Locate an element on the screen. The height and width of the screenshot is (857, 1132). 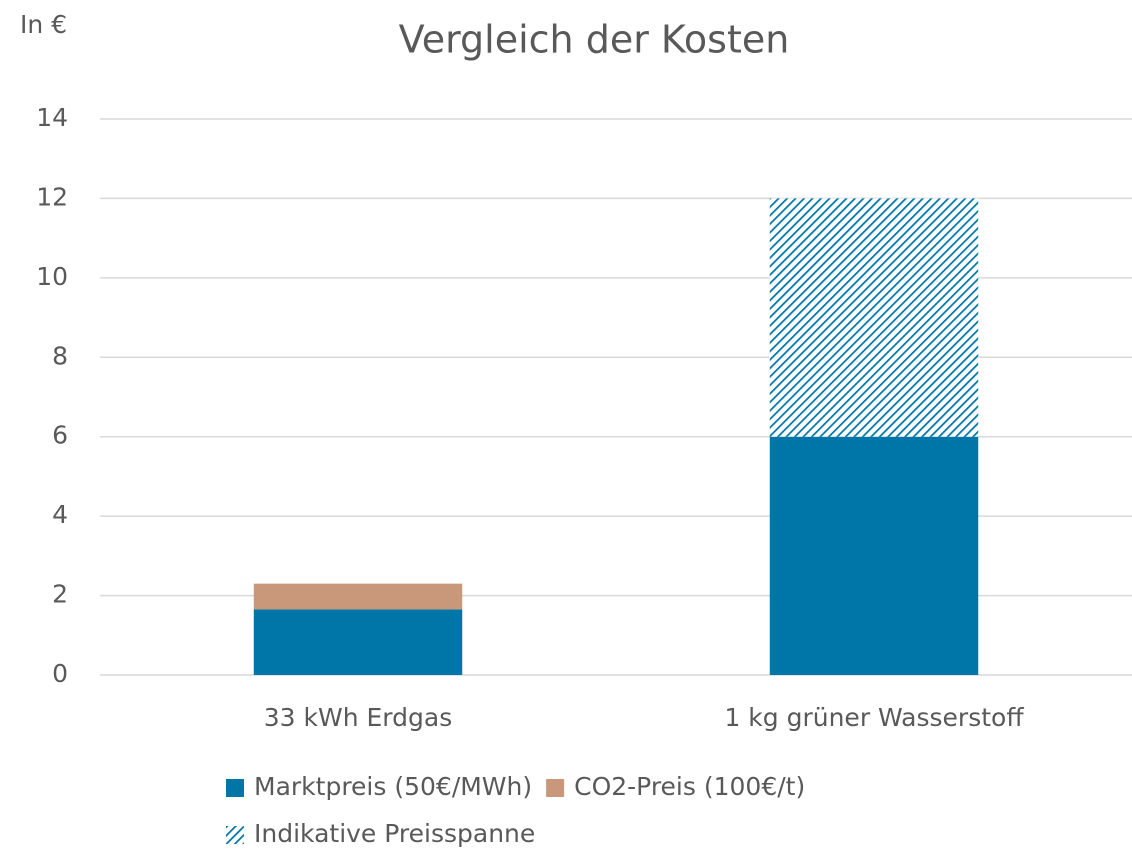
y-tick-label: 12 is located at coordinates (52, 196).